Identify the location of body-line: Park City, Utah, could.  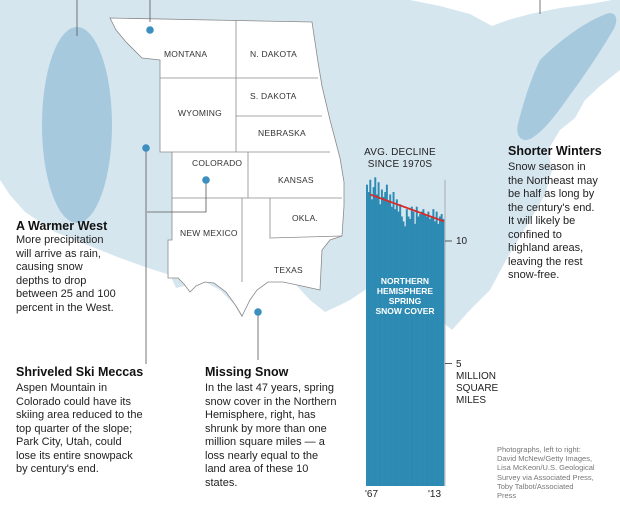
(69, 442).